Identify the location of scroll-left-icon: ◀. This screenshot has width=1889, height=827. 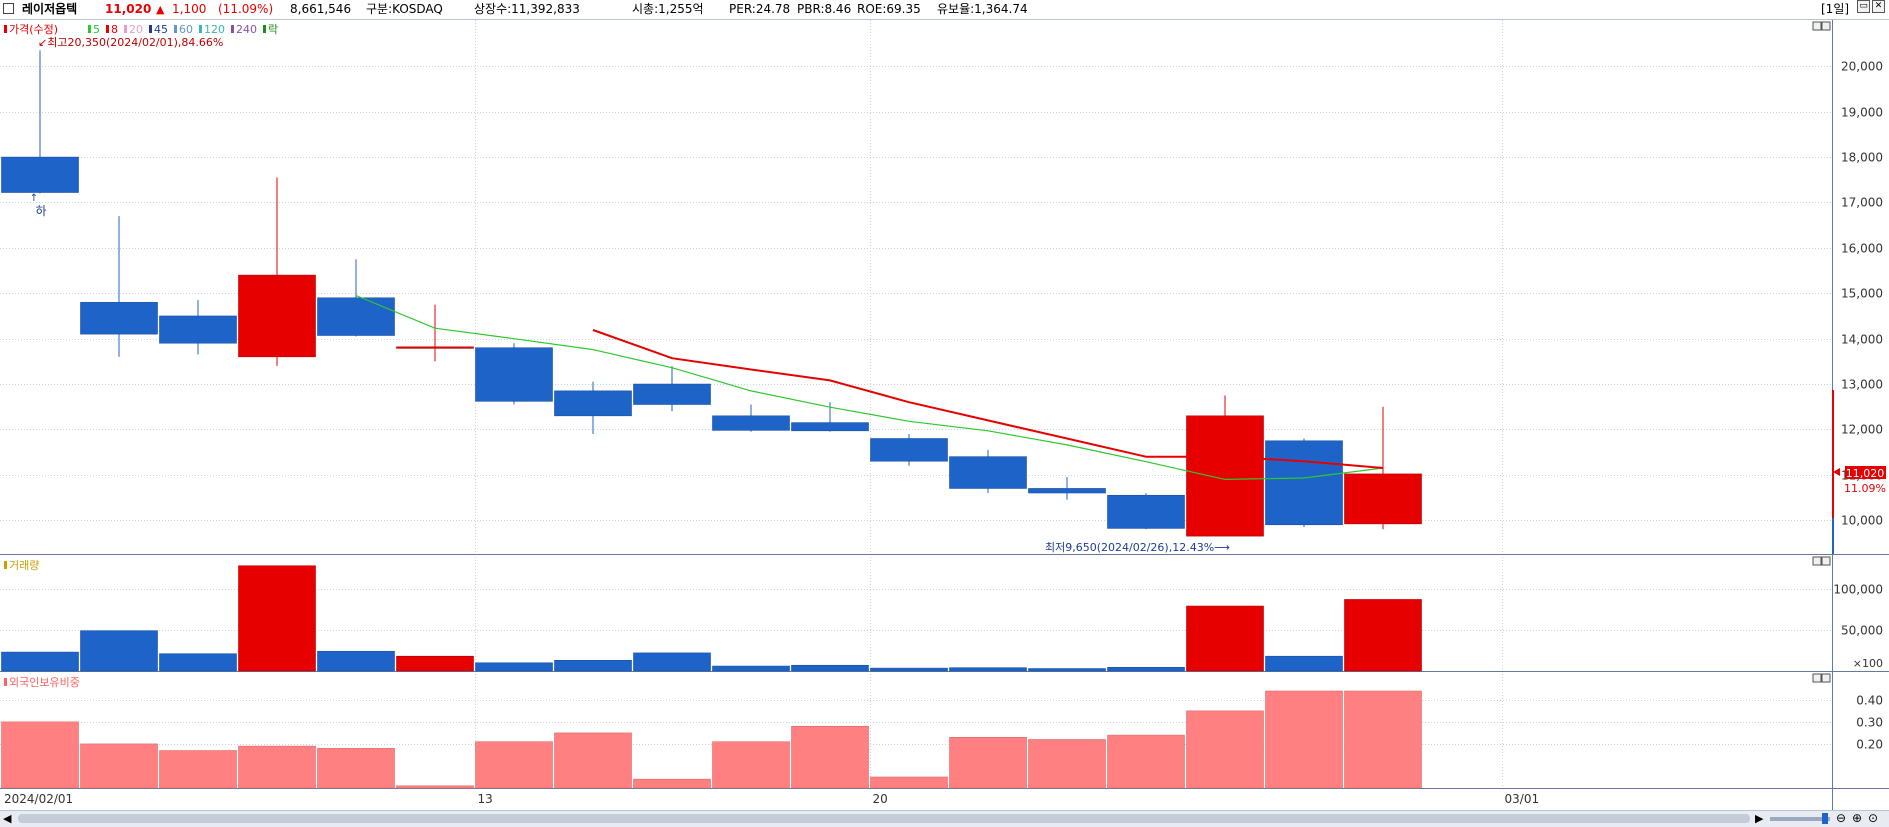
(7, 818).